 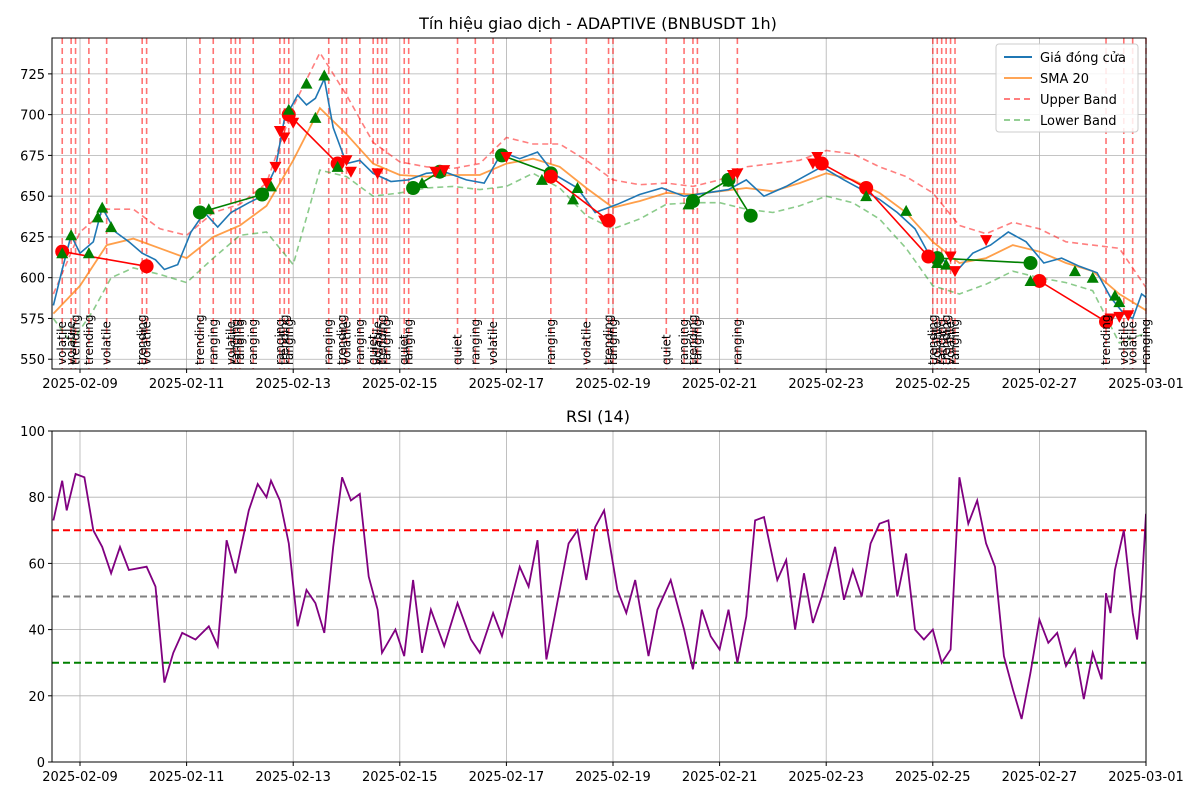 I want to click on rsi-y-tick-label: 20, so click(x=36, y=697).